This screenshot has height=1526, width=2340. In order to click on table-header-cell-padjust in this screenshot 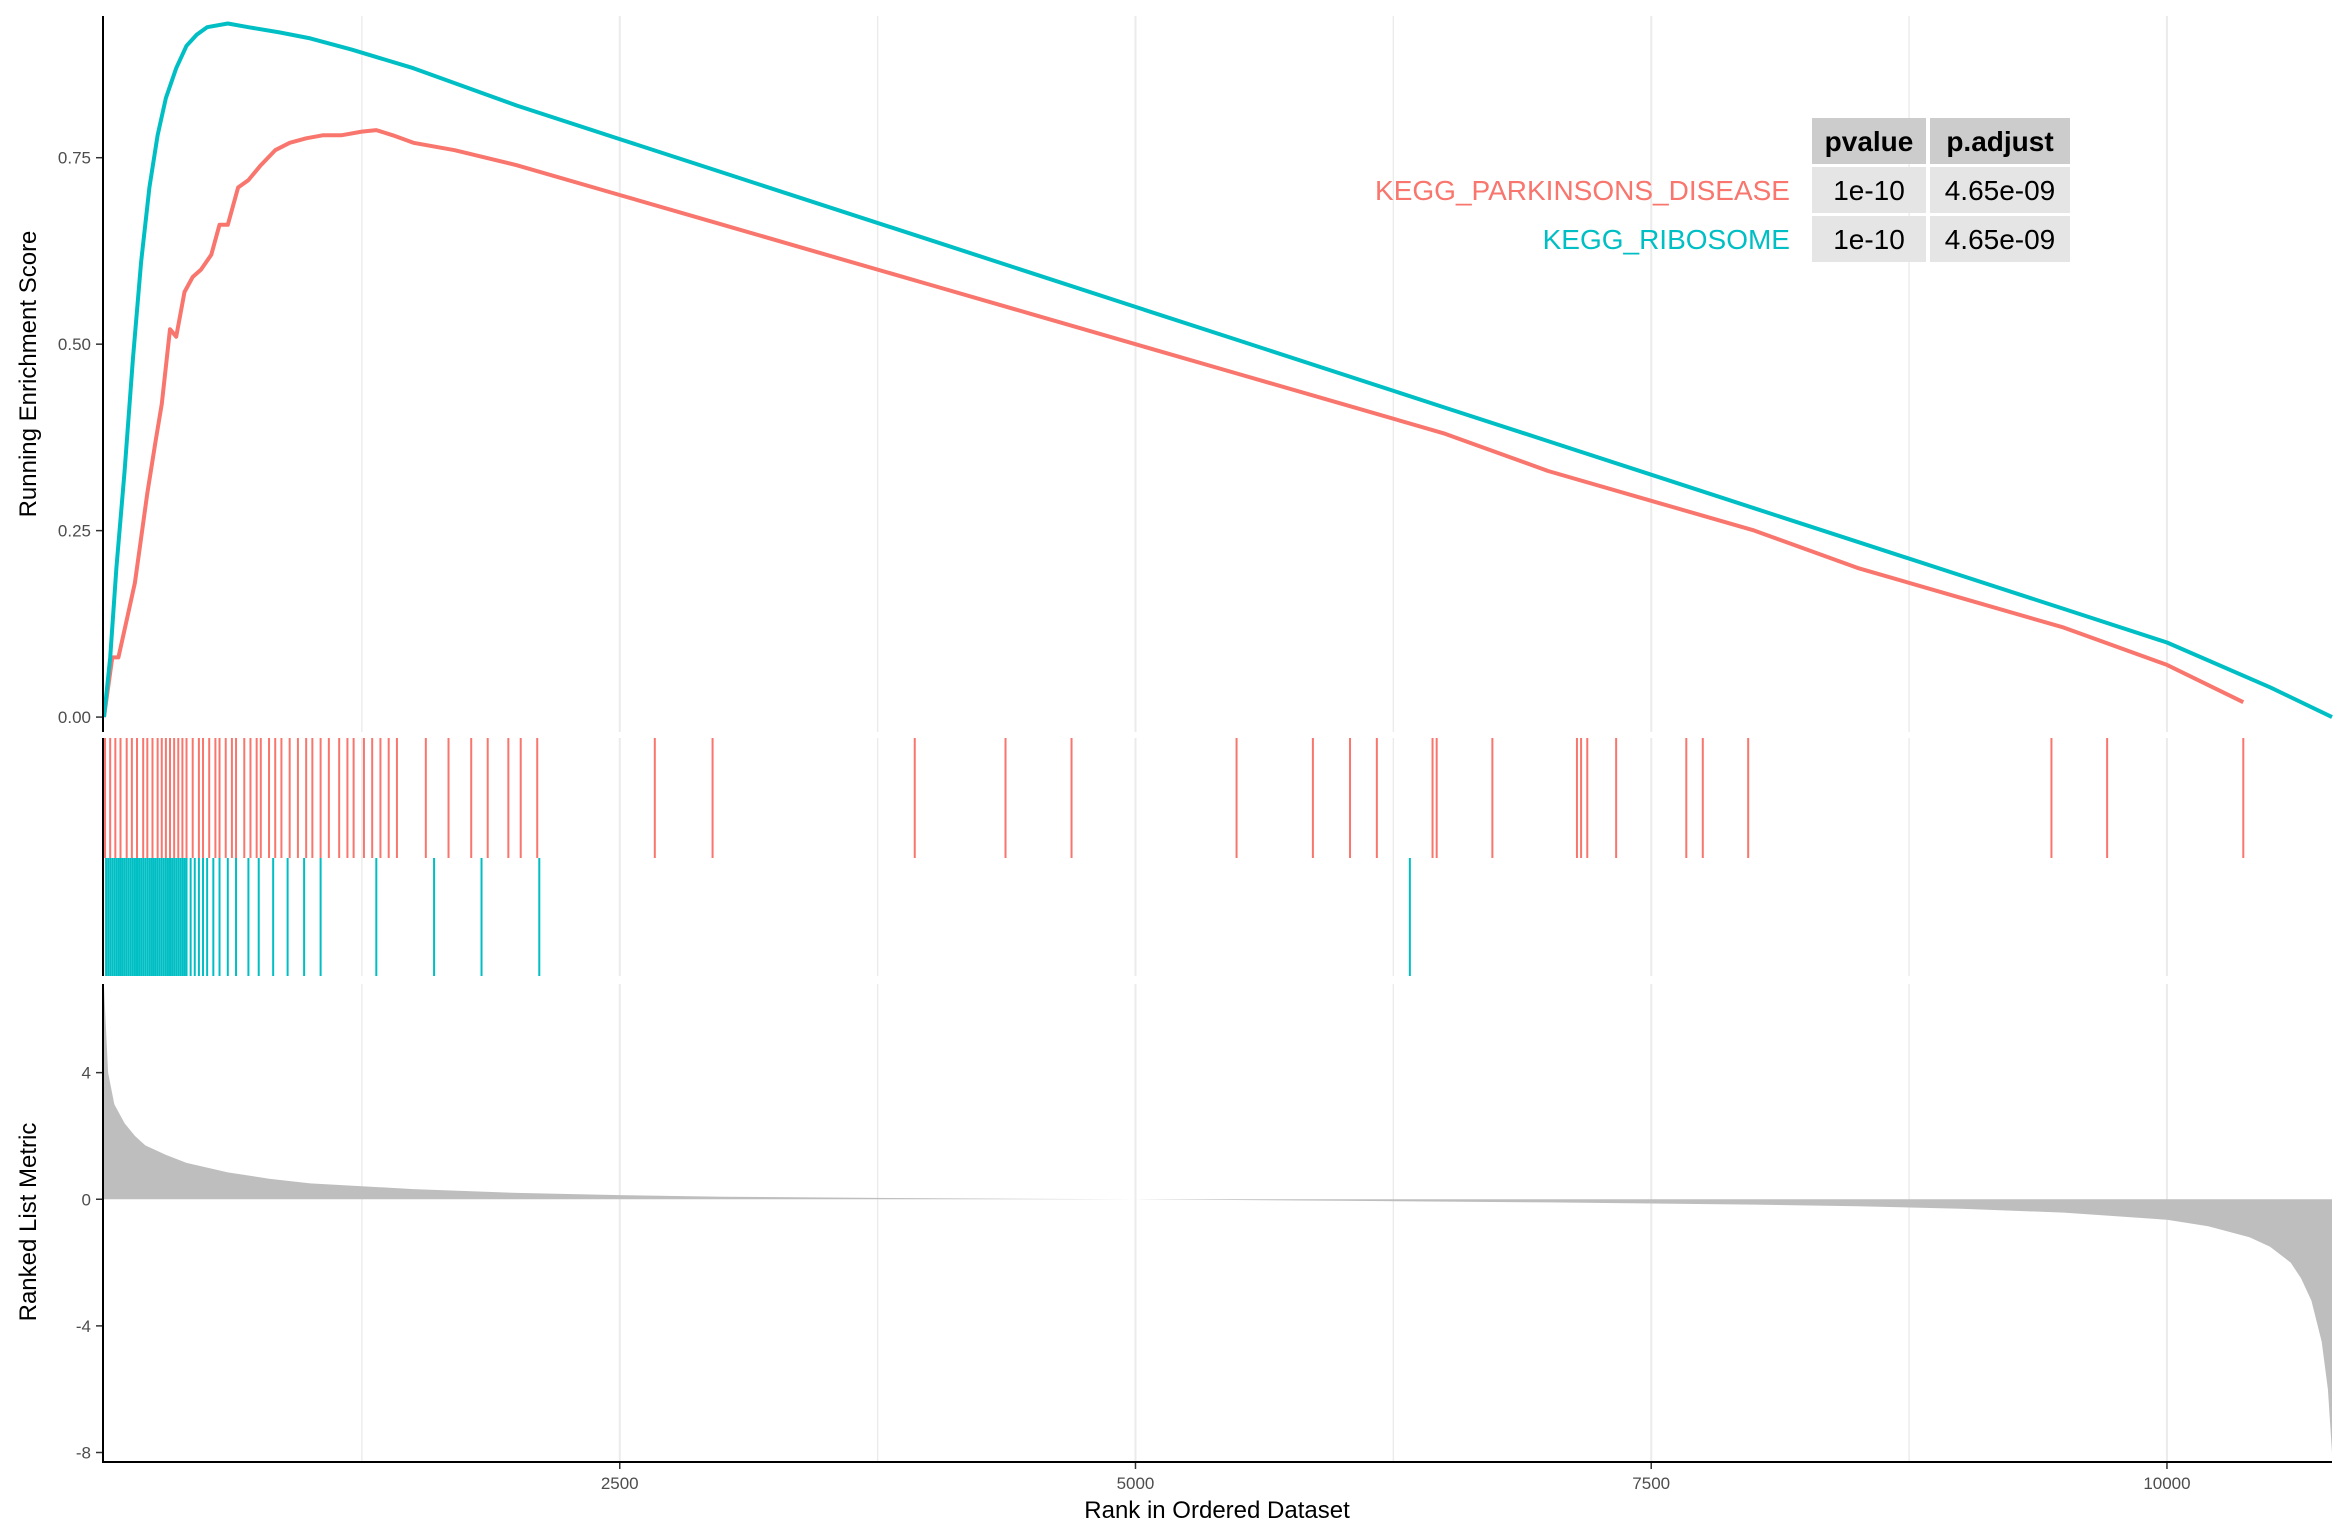, I will do `click(2000, 141)`.